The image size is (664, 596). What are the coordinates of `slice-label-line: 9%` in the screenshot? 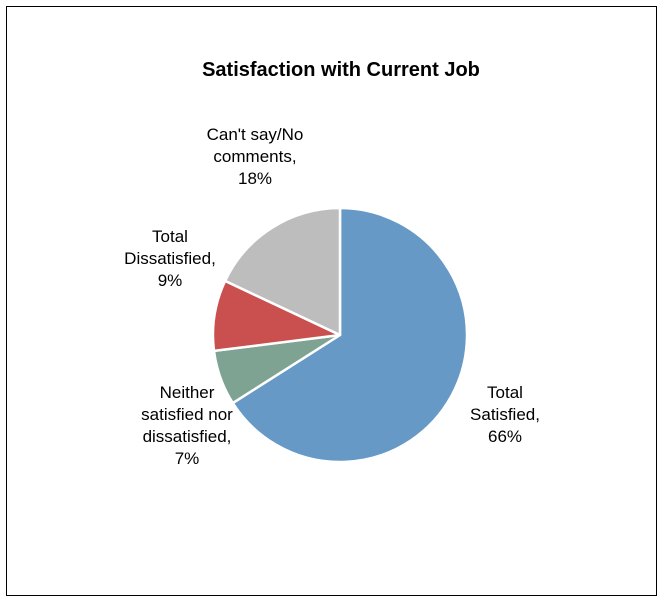 It's located at (170, 280).